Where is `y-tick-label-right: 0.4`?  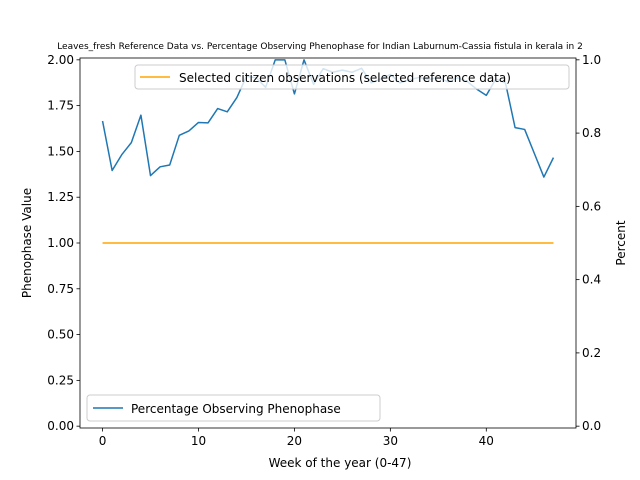 y-tick-label-right: 0.4 is located at coordinates (591, 280).